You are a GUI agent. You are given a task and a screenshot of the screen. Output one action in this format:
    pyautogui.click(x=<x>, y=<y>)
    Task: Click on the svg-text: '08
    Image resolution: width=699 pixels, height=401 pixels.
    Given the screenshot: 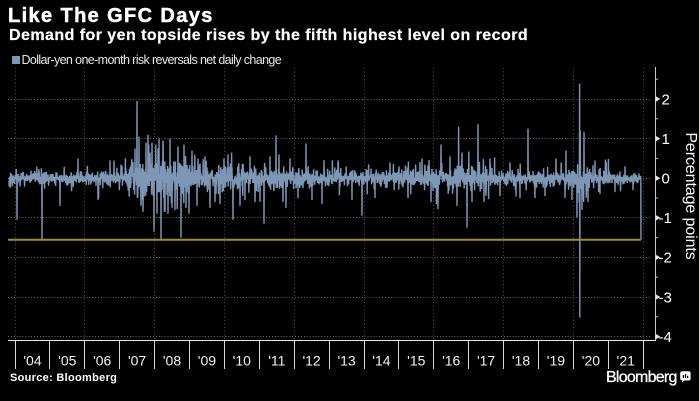 What is the action you would take?
    pyautogui.click(x=172, y=361)
    